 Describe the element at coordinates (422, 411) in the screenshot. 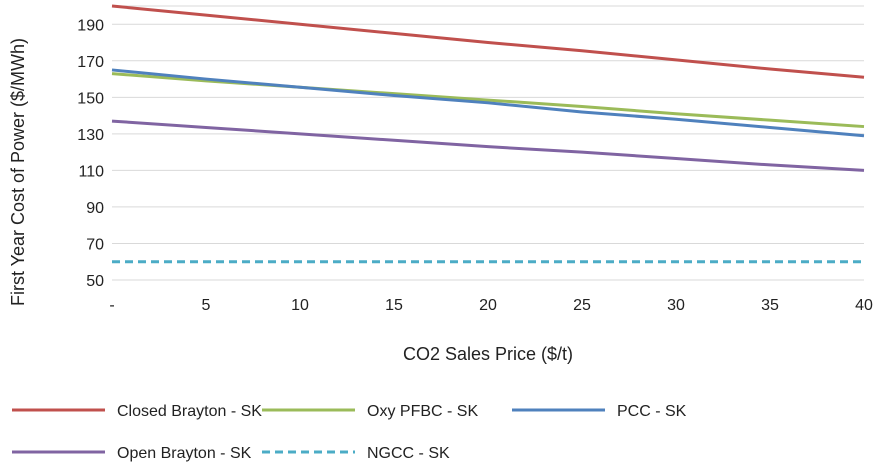

I see `legend-label: Oxy PFBC - SK` at that location.